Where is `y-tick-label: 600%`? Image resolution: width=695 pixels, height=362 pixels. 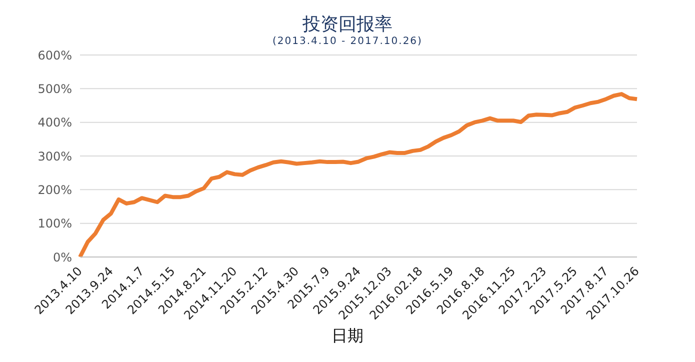
y-tick-label: 600% is located at coordinates (55, 55).